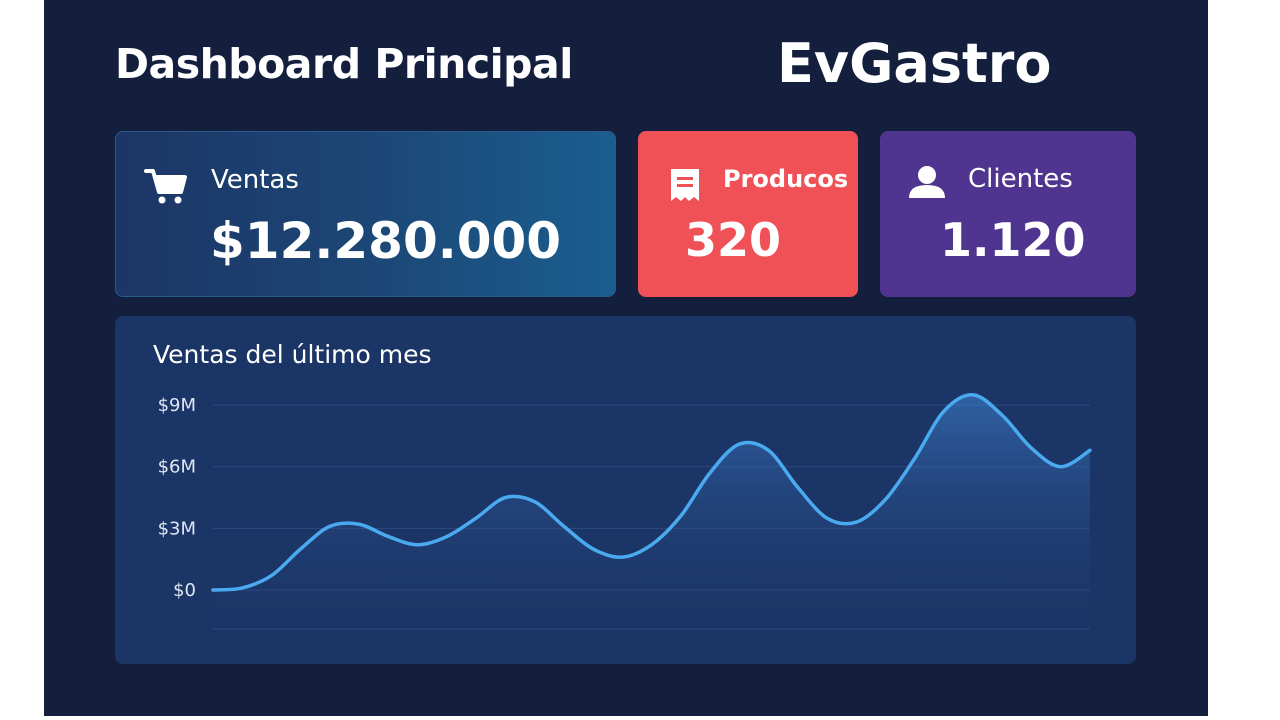  What do you see at coordinates (685, 187) in the screenshot?
I see `receipt-icon` at bounding box center [685, 187].